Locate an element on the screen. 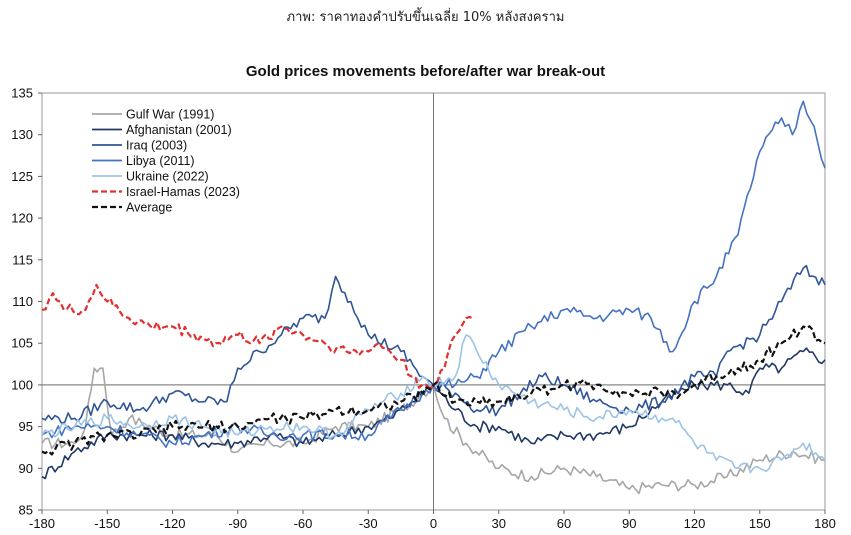  legend-label: Average is located at coordinates (149, 208).